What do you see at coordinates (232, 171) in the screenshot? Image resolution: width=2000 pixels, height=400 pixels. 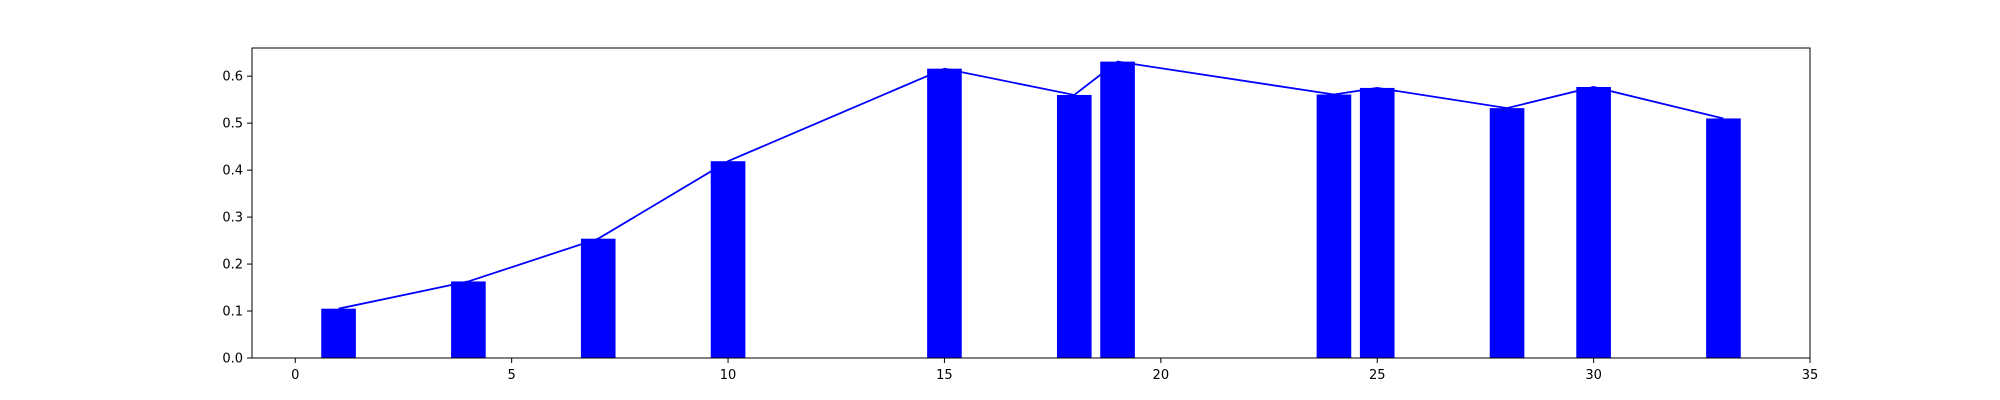 I see `y-tick-label: 0.4` at bounding box center [232, 171].